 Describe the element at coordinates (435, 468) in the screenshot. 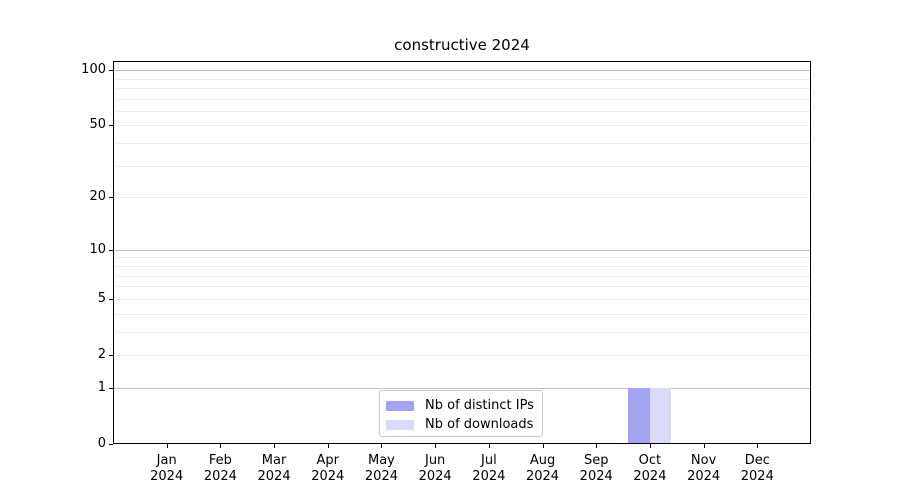

I see `x-tick-label: Jun 2024` at that location.